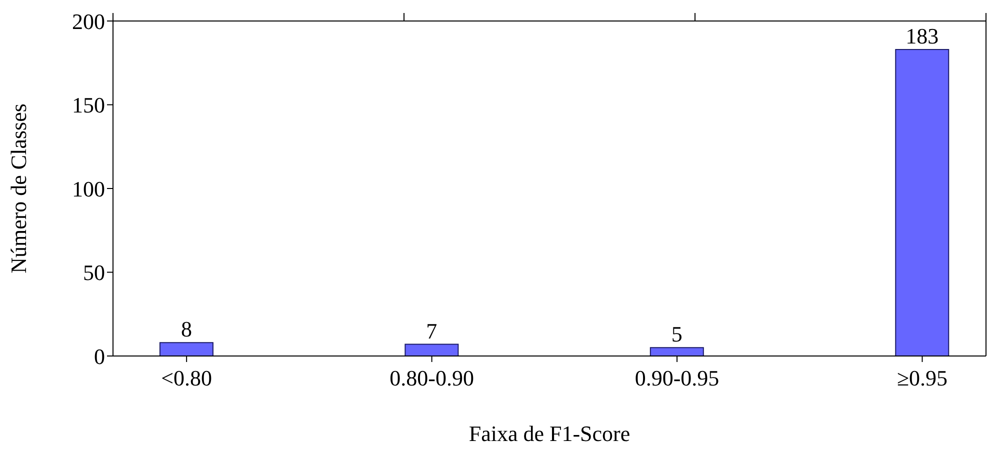 The height and width of the screenshot is (449, 988). What do you see at coordinates (186, 329) in the screenshot?
I see `data-label: 8` at bounding box center [186, 329].